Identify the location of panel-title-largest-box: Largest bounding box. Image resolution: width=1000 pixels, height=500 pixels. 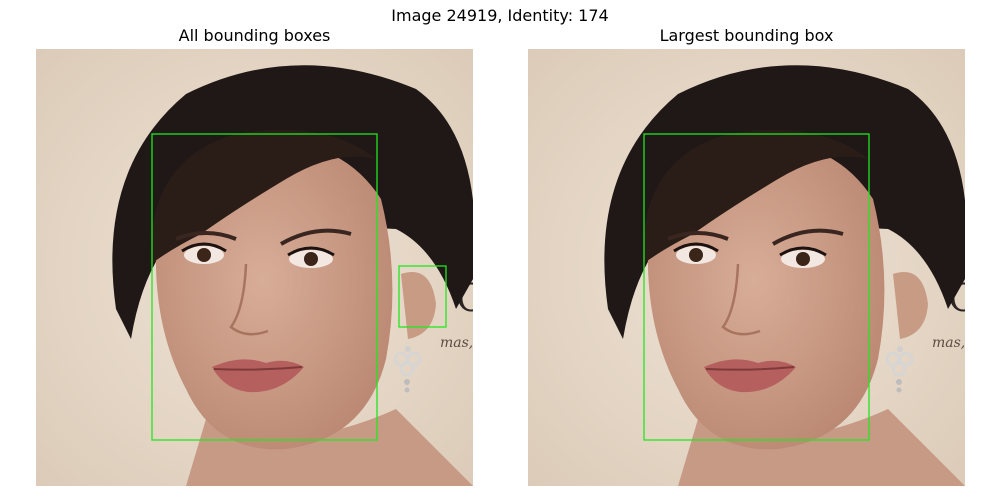
(746, 35).